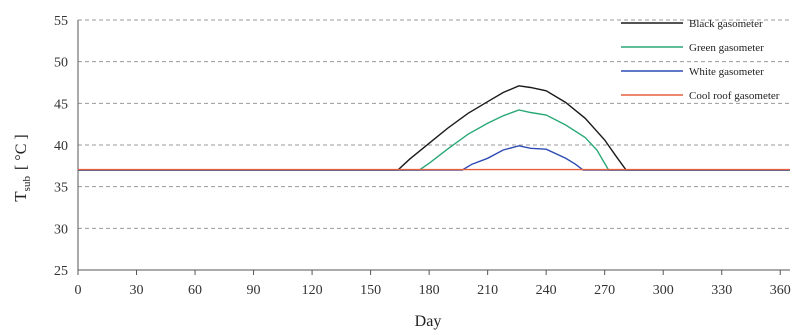 This screenshot has height=330, width=800. I want to click on y-tick-label: 25, so click(61, 271).